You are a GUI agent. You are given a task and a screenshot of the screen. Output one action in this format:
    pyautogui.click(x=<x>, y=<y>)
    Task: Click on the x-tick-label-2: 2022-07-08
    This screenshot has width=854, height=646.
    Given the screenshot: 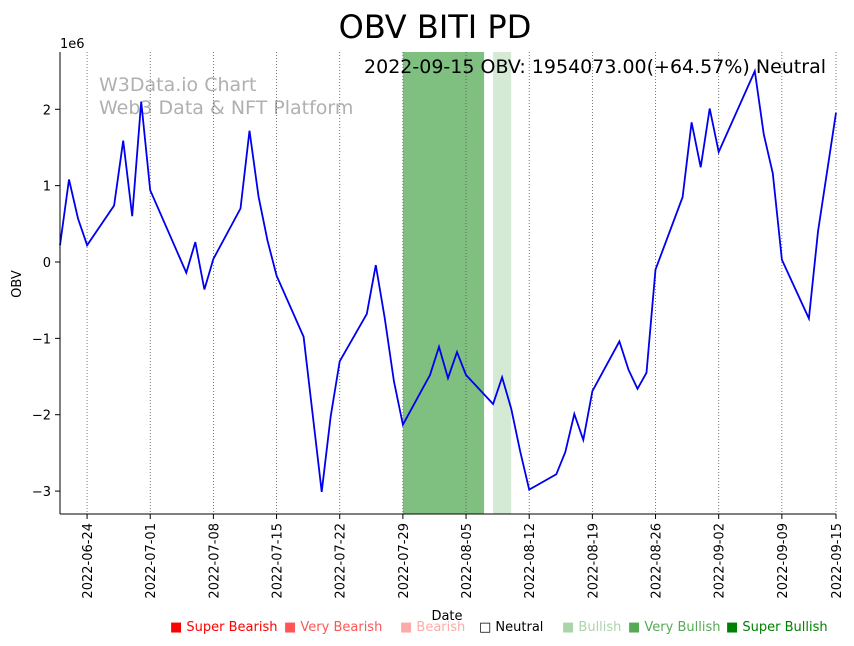 What is the action you would take?
    pyautogui.click(x=214, y=561)
    